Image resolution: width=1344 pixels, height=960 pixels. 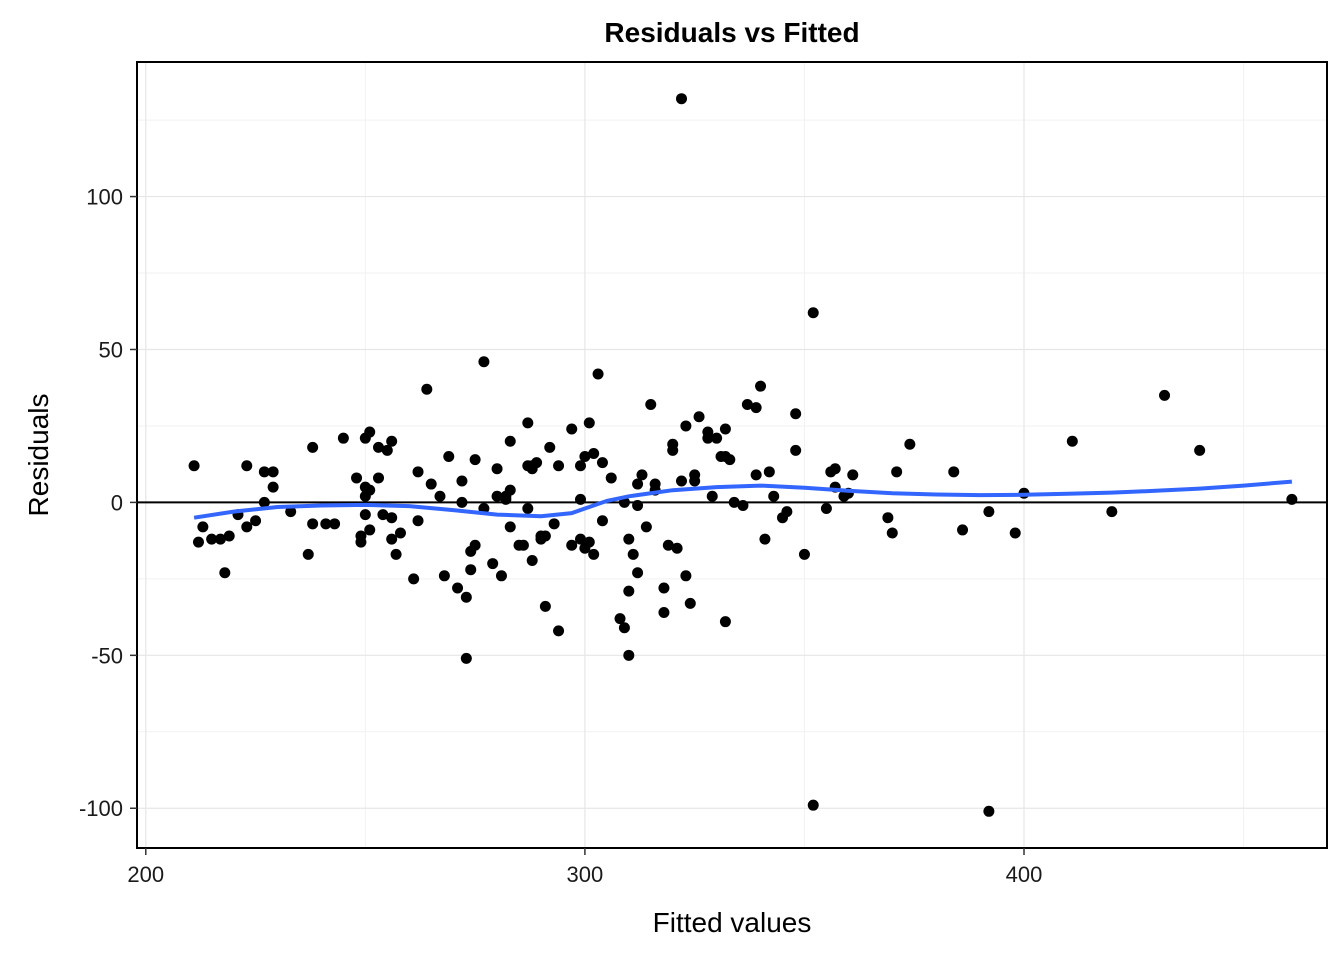 I want to click on y-tick-label: -100, so click(x=101, y=808).